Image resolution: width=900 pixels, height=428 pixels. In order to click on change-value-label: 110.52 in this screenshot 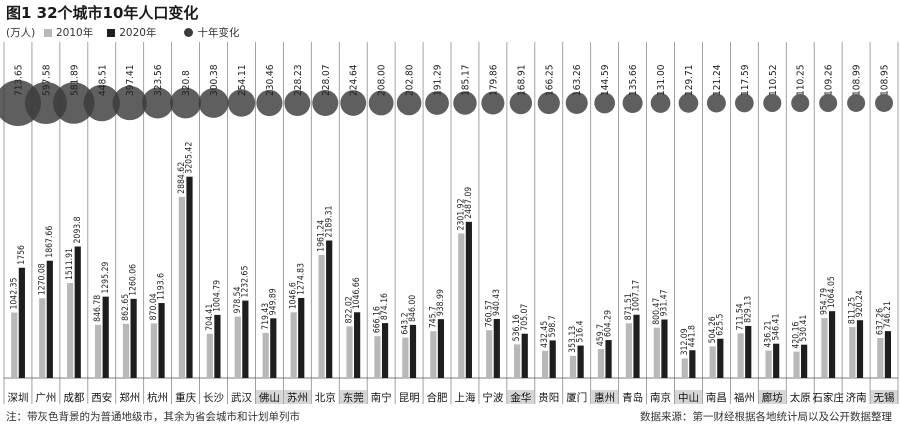, I will do `click(773, 80)`.